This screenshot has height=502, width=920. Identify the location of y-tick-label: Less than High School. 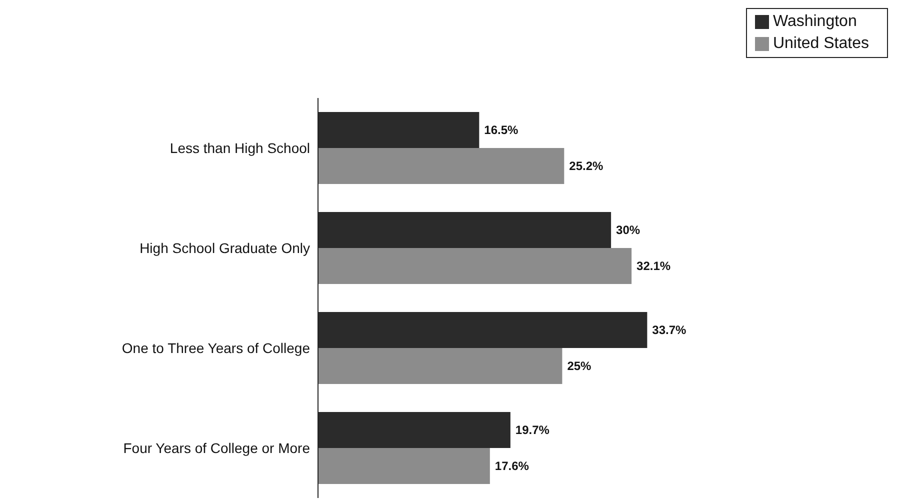
(240, 148).